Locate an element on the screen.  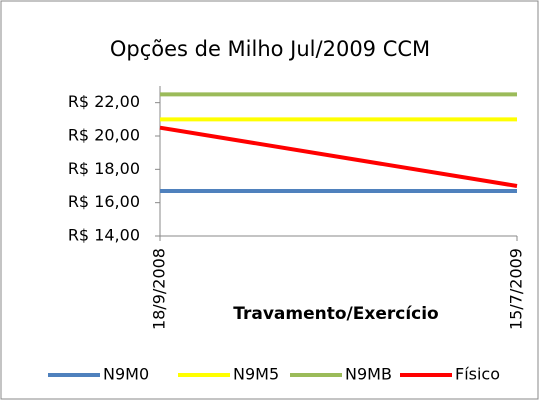
y-tick-label: R$ 14,00 is located at coordinates (104, 235).